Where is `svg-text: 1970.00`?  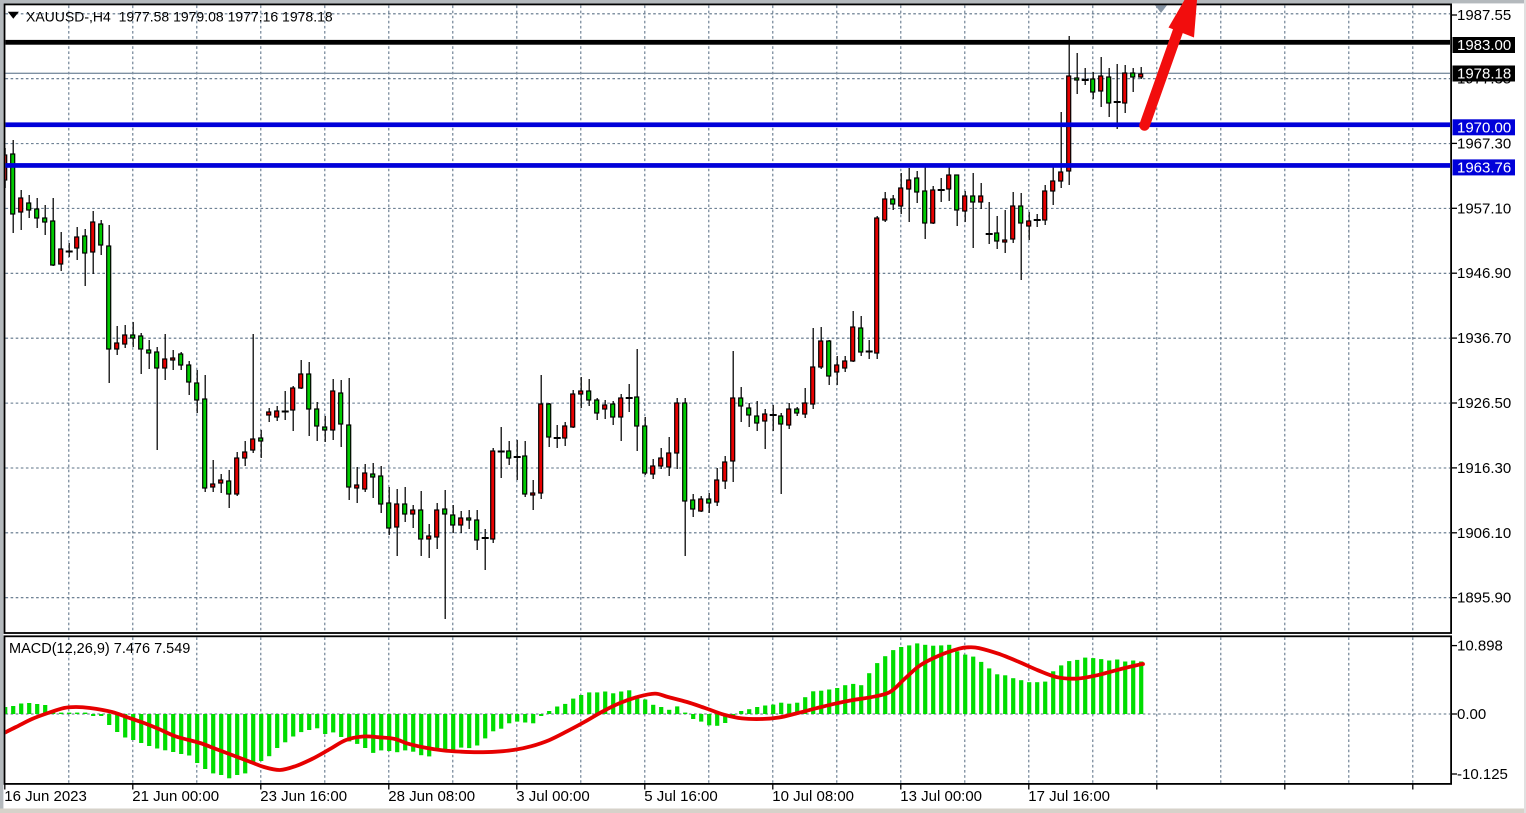
svg-text: 1970.00 is located at coordinates (1484, 127).